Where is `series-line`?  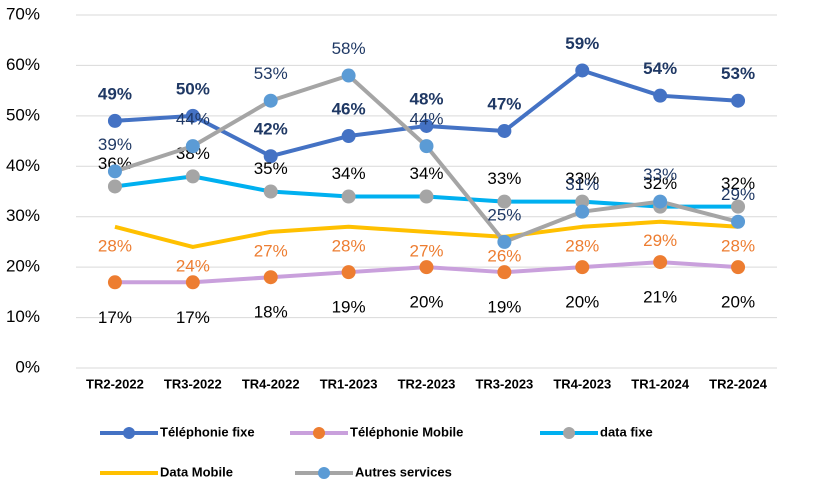
series-line is located at coordinates (426, 234).